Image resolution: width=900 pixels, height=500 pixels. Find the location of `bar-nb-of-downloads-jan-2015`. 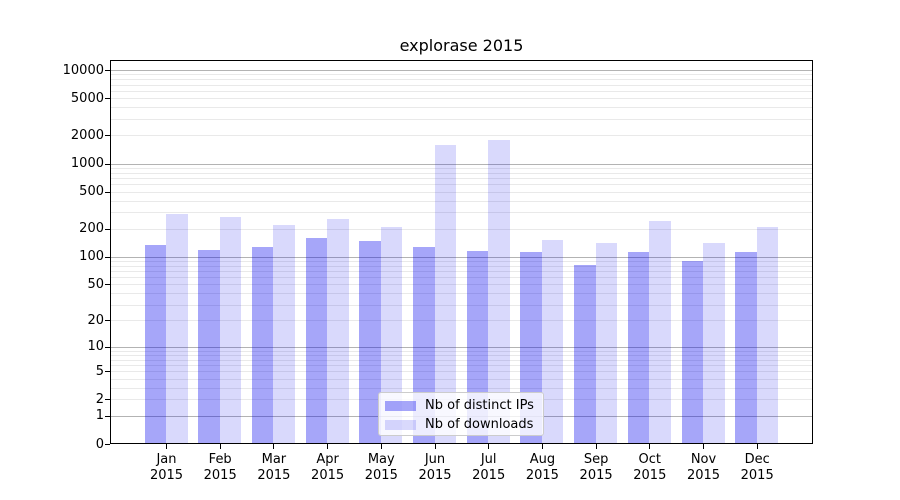

bar-nb-of-downloads-jan-2015 is located at coordinates (177, 328).